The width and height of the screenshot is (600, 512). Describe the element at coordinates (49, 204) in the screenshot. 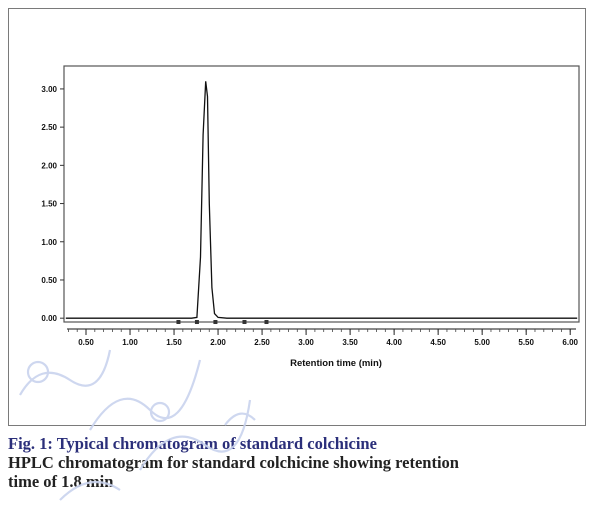

I see `y-tick-label: 1.50` at that location.